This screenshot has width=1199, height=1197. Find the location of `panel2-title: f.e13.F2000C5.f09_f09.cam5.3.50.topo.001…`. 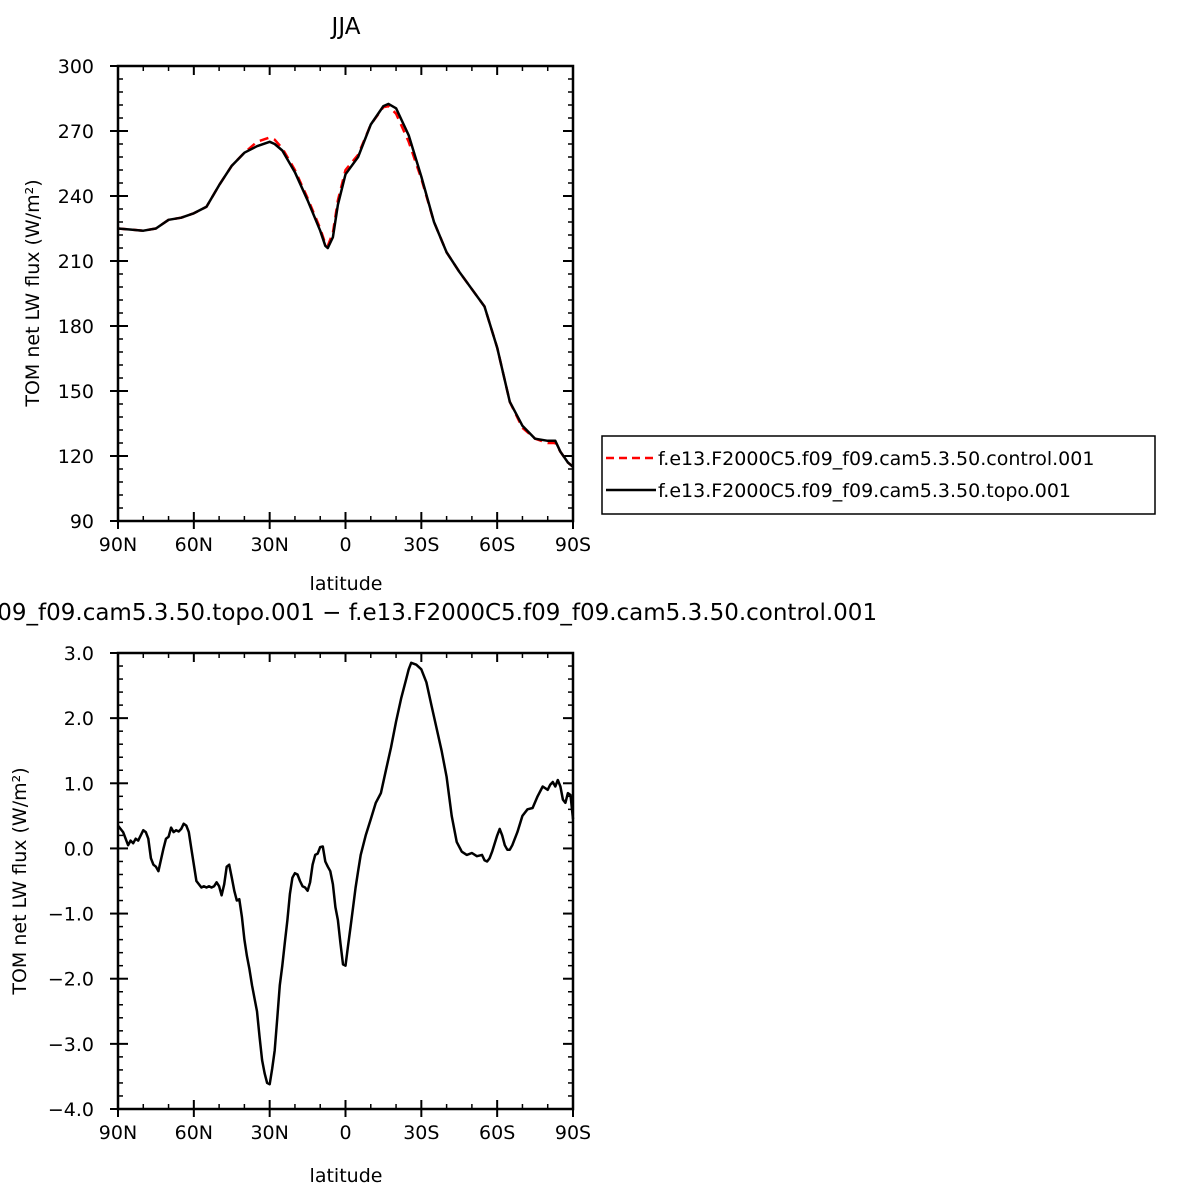

panel2-title: f.e13.F2000C5.f09_f09.cam5.3.50.topo.001… is located at coordinates (438, 613).